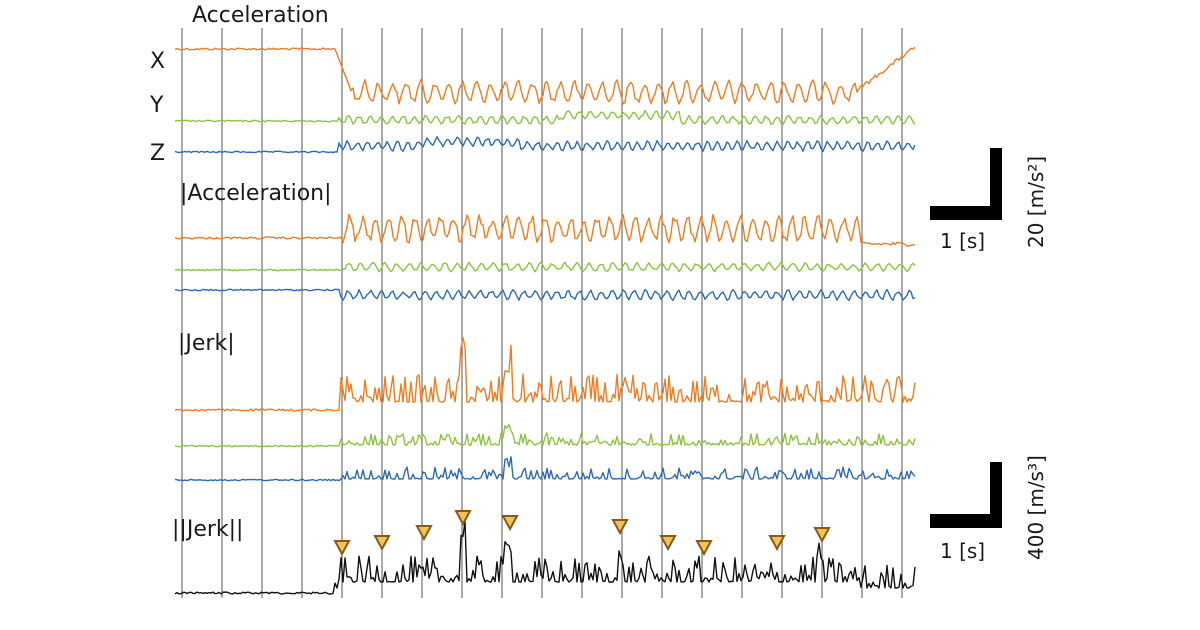 The image size is (1200, 630). What do you see at coordinates (157, 153) in the screenshot?
I see `series-label-z: Z` at bounding box center [157, 153].